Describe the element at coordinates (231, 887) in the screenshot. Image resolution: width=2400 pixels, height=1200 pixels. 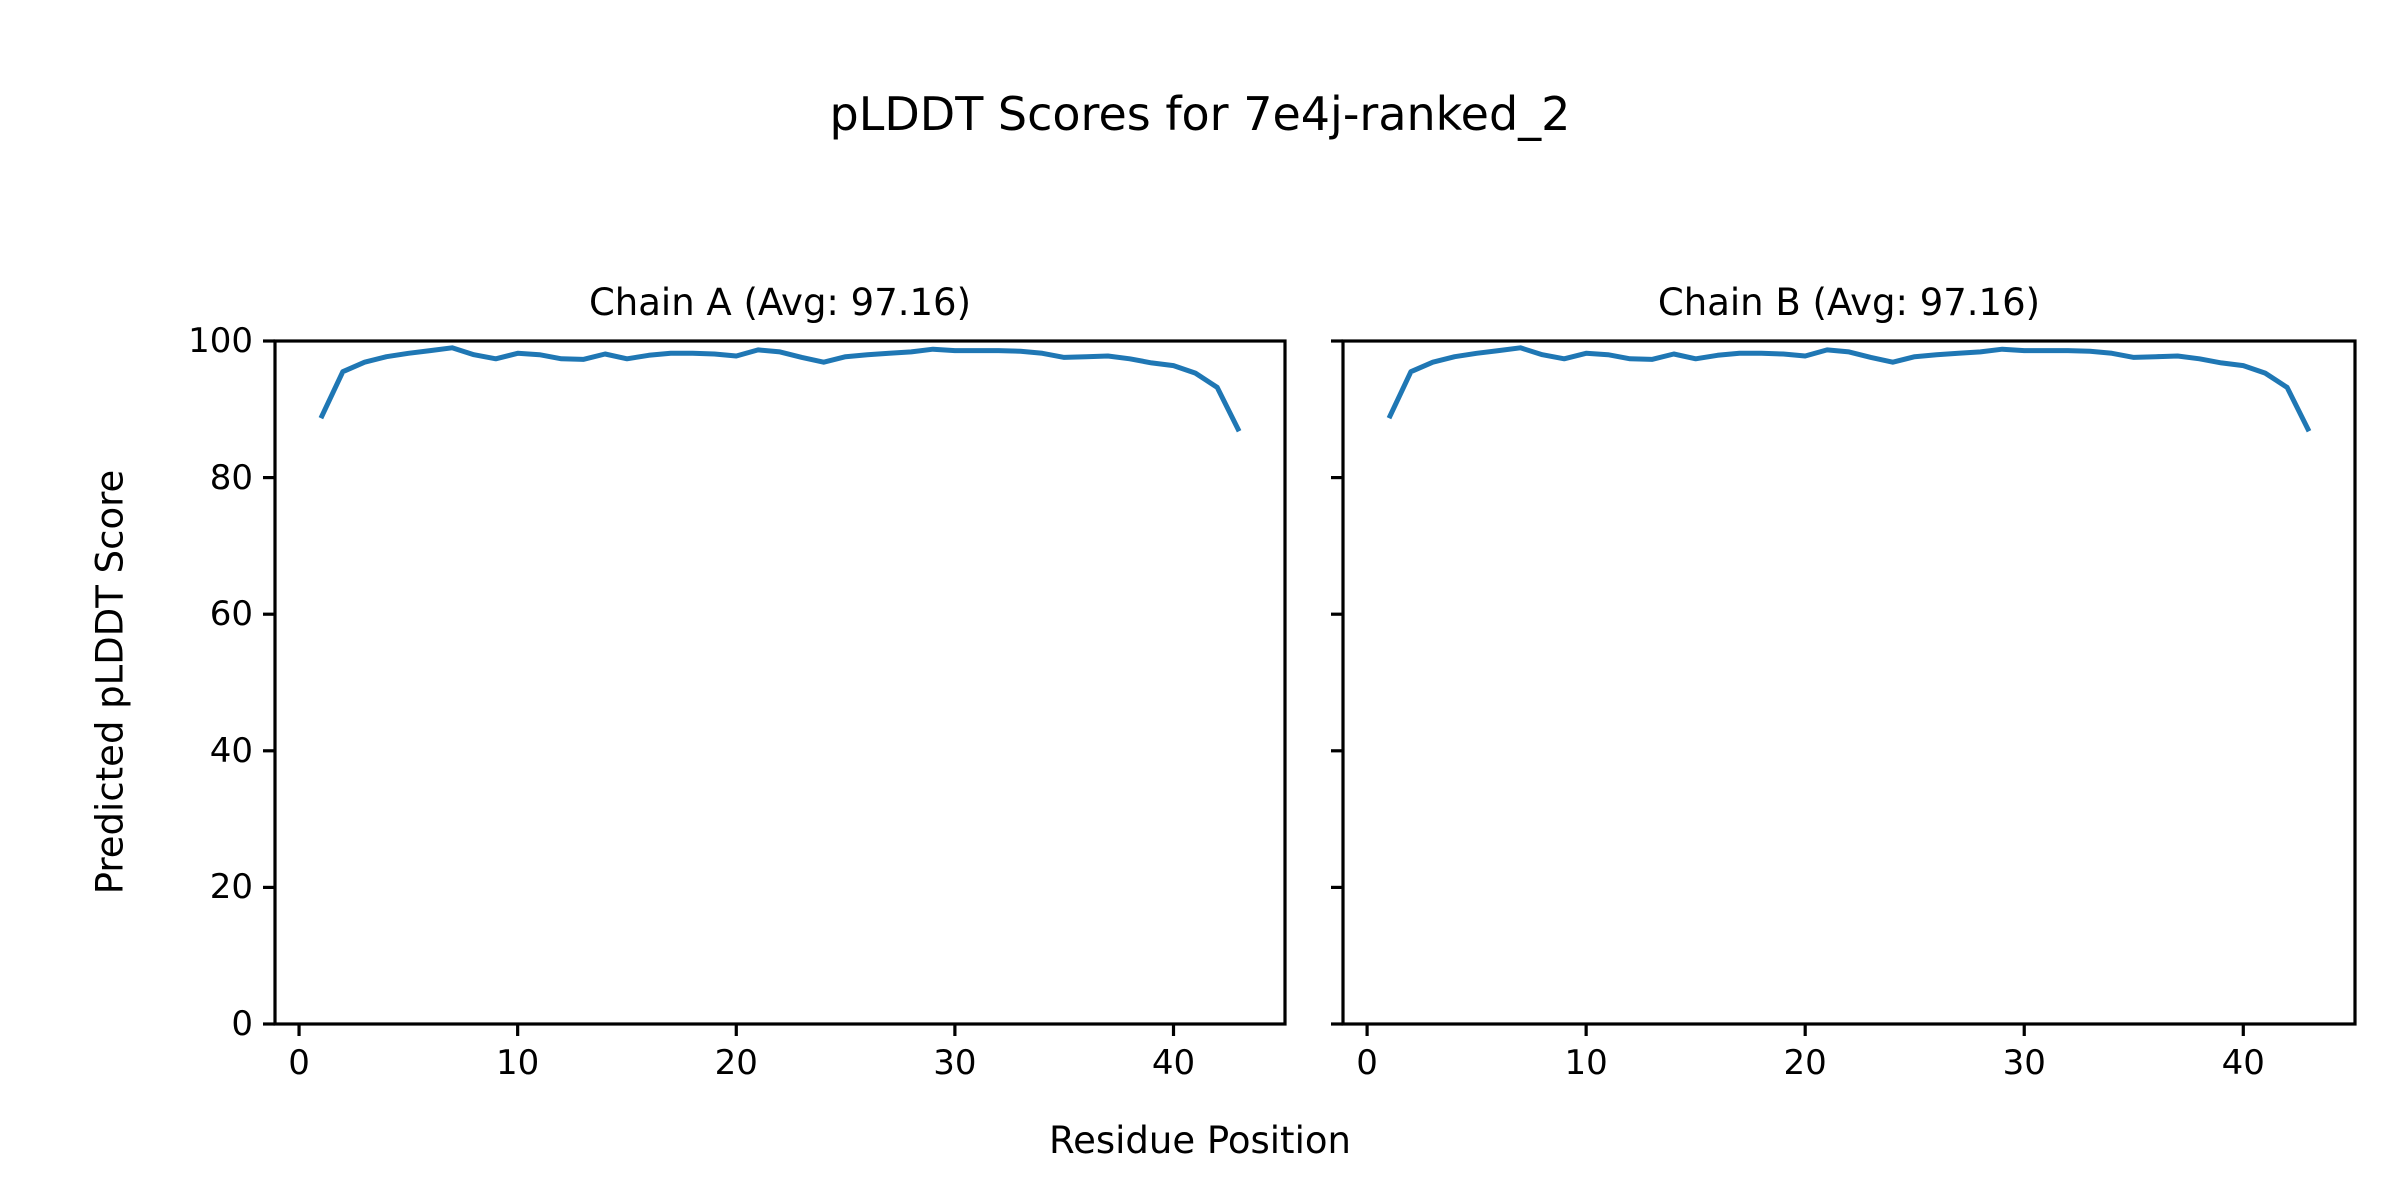
I see `y-tick-label-20: 20` at that location.